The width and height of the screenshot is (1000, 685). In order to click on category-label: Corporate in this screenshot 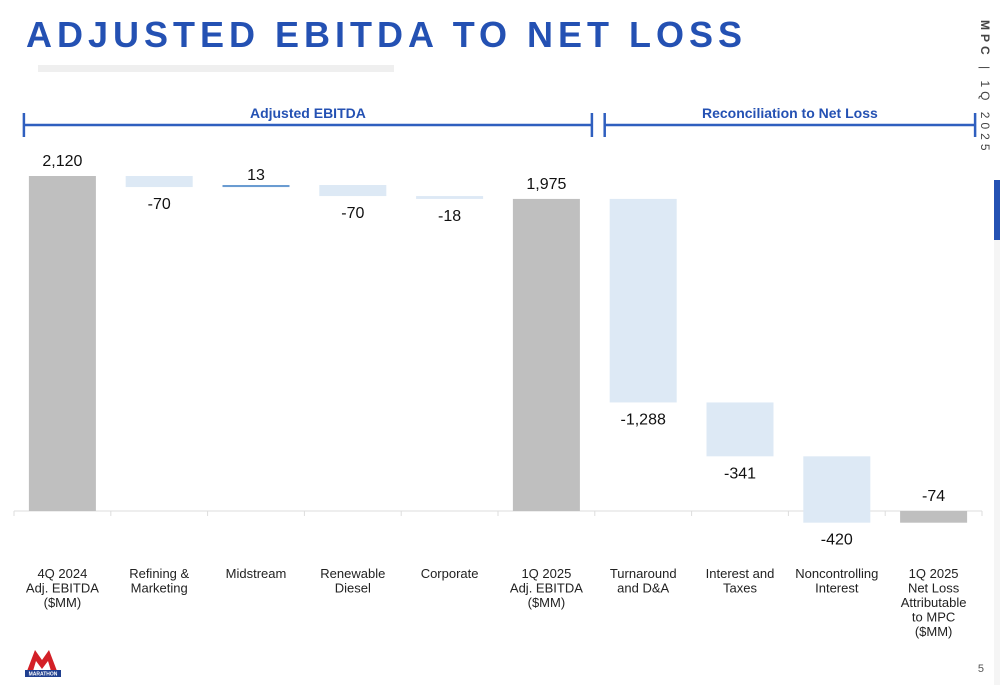, I will do `click(450, 573)`.